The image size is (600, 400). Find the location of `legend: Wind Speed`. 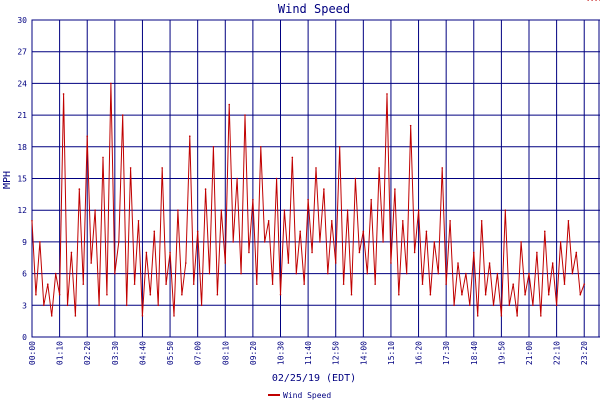

legend: Wind Speed is located at coordinates (299, 395).